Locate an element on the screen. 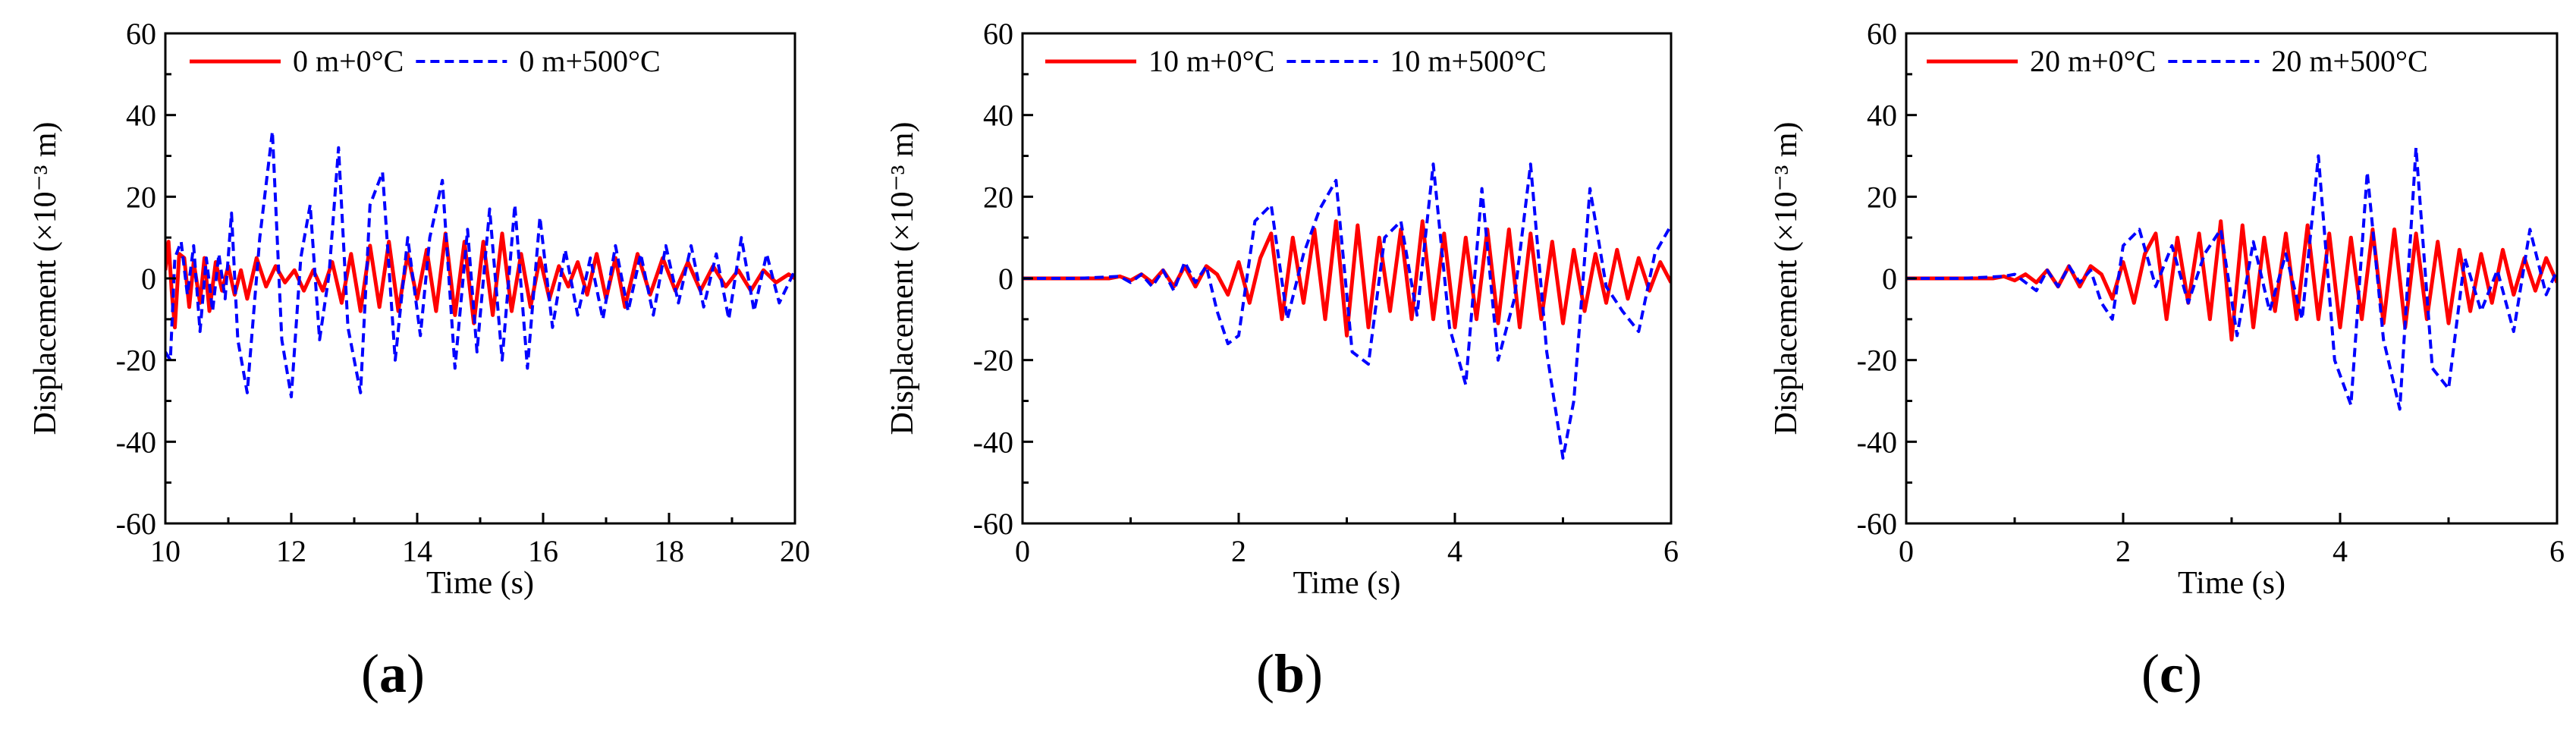 The width and height of the screenshot is (2576, 729). legend-label: 0 m+0°C is located at coordinates (348, 61).